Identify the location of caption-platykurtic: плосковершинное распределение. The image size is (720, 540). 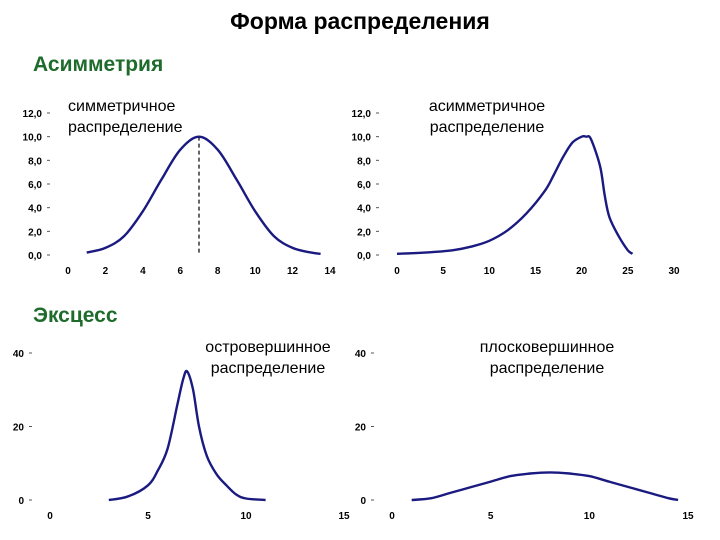
(547, 358).